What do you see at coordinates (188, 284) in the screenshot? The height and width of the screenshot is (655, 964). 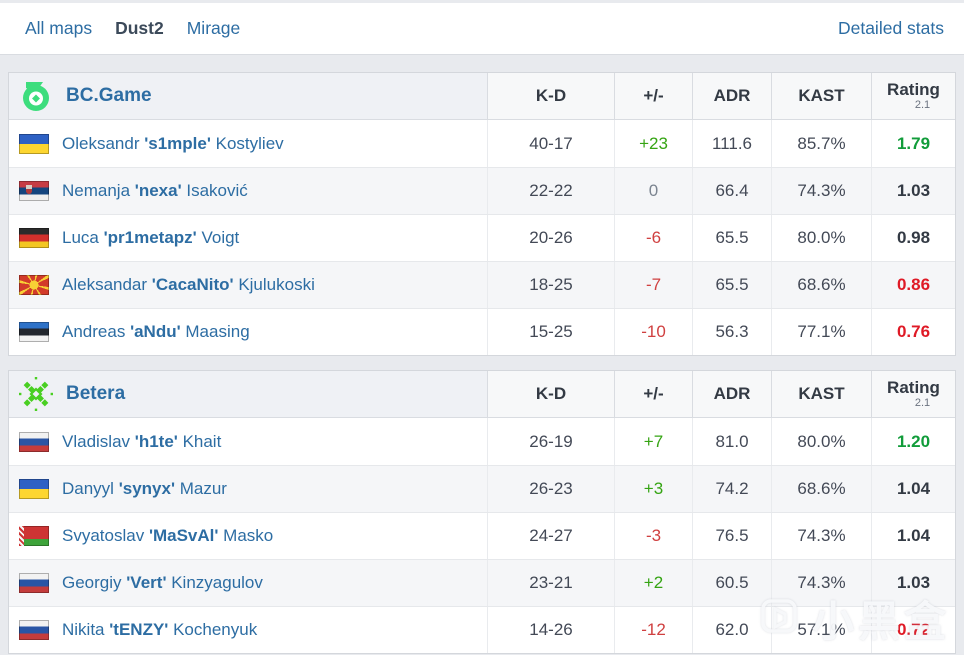 I see `player-name: Aleksandar 'CacaNito' Kjulukoski` at bounding box center [188, 284].